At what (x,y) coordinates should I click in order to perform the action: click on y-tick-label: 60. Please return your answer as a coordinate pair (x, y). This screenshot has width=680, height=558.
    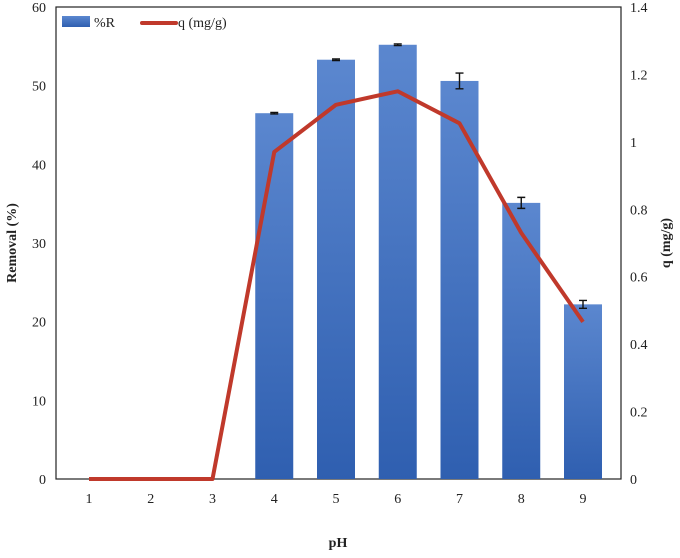
    Looking at the image, I should click on (39, 8).